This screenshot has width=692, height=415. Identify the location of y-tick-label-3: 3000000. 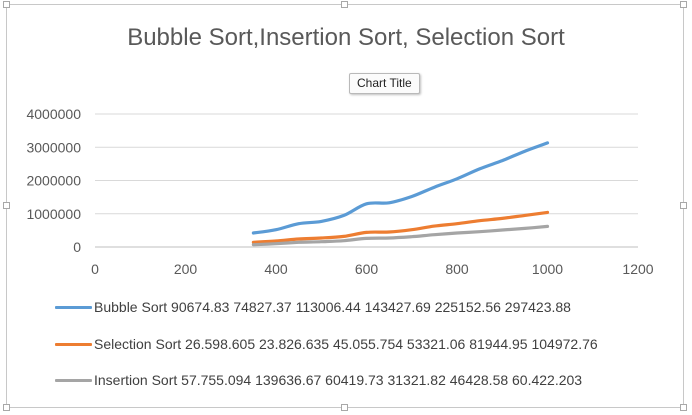
(53, 147).